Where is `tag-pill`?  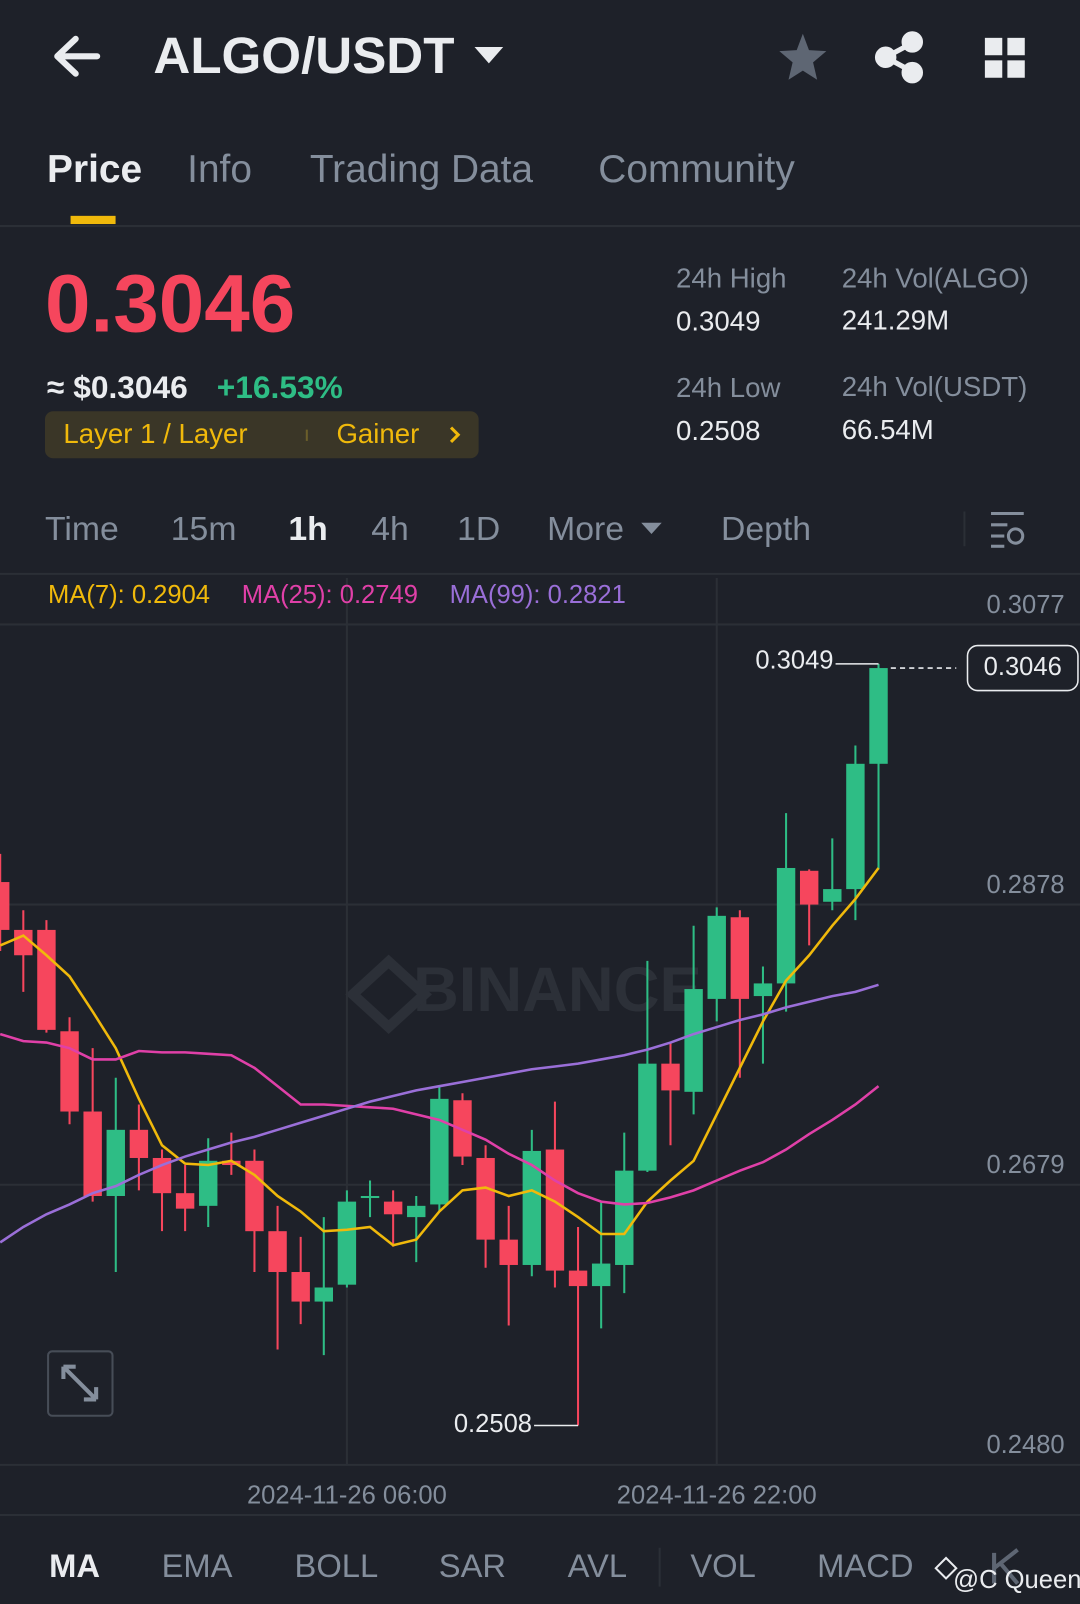
tag-pill is located at coordinates (262, 435).